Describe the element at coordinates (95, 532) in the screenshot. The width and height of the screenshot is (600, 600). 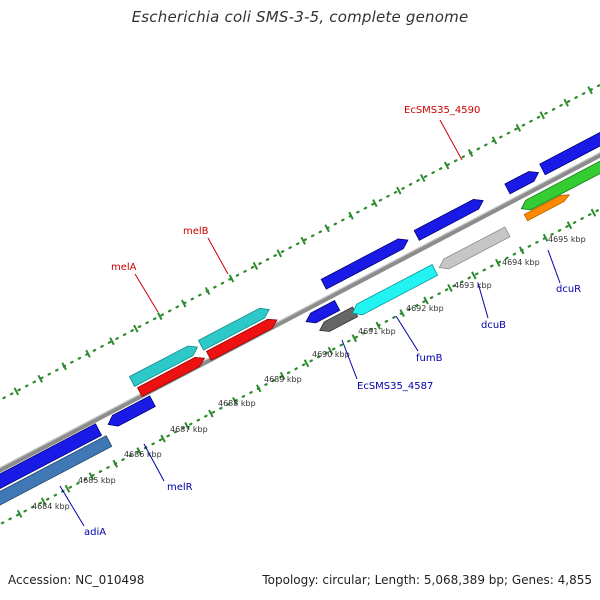
I see `gene-label: adiA` at that location.